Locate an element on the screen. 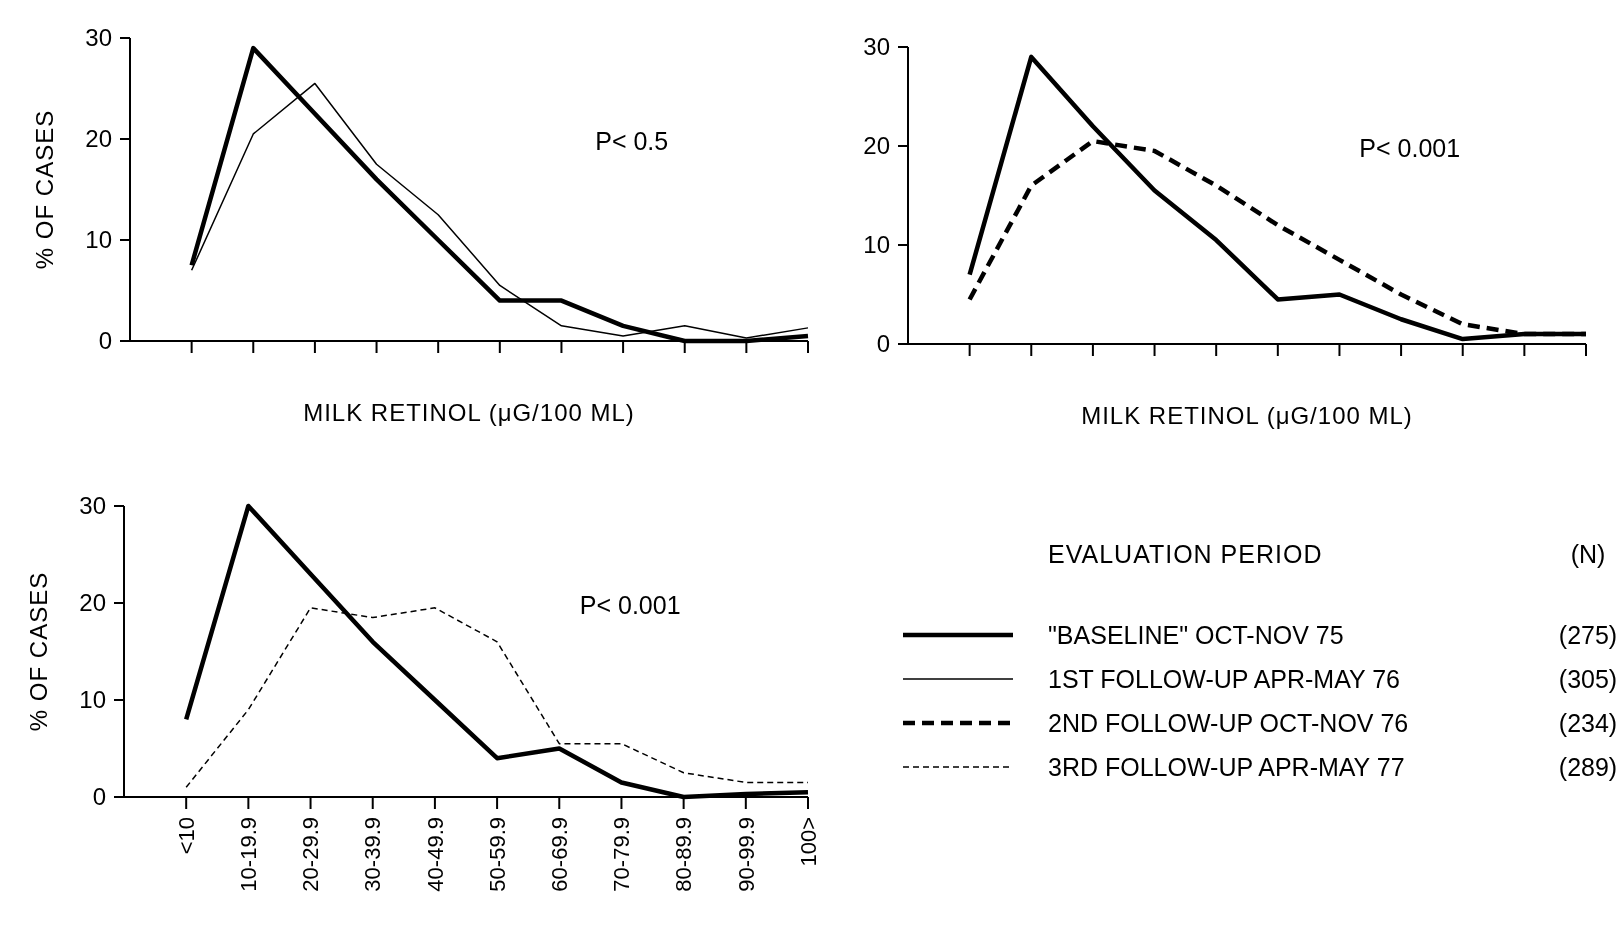 The height and width of the screenshot is (933, 1624). x-tick-label: 80-89.9 is located at coordinates (684, 854).